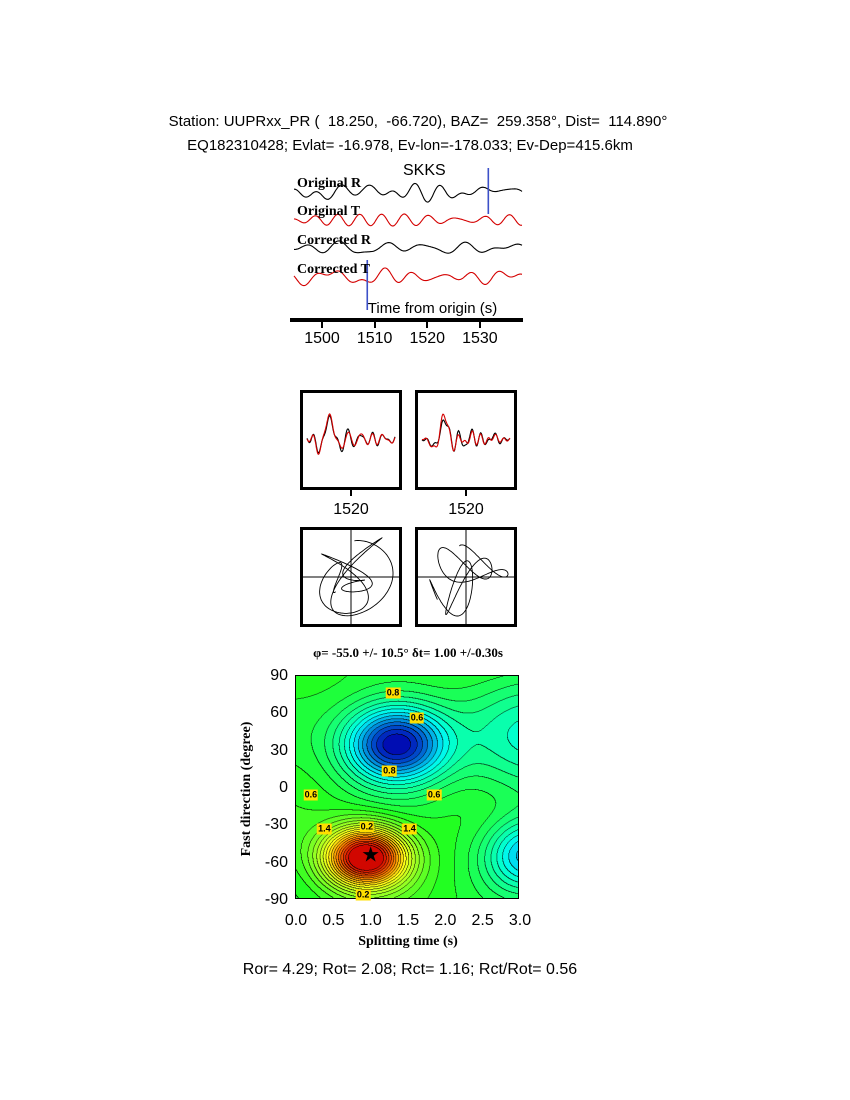 This screenshot has height=1100, width=850. Describe the element at coordinates (322, 338) in the screenshot. I see `time-axis-tick-label: 1500` at that location.